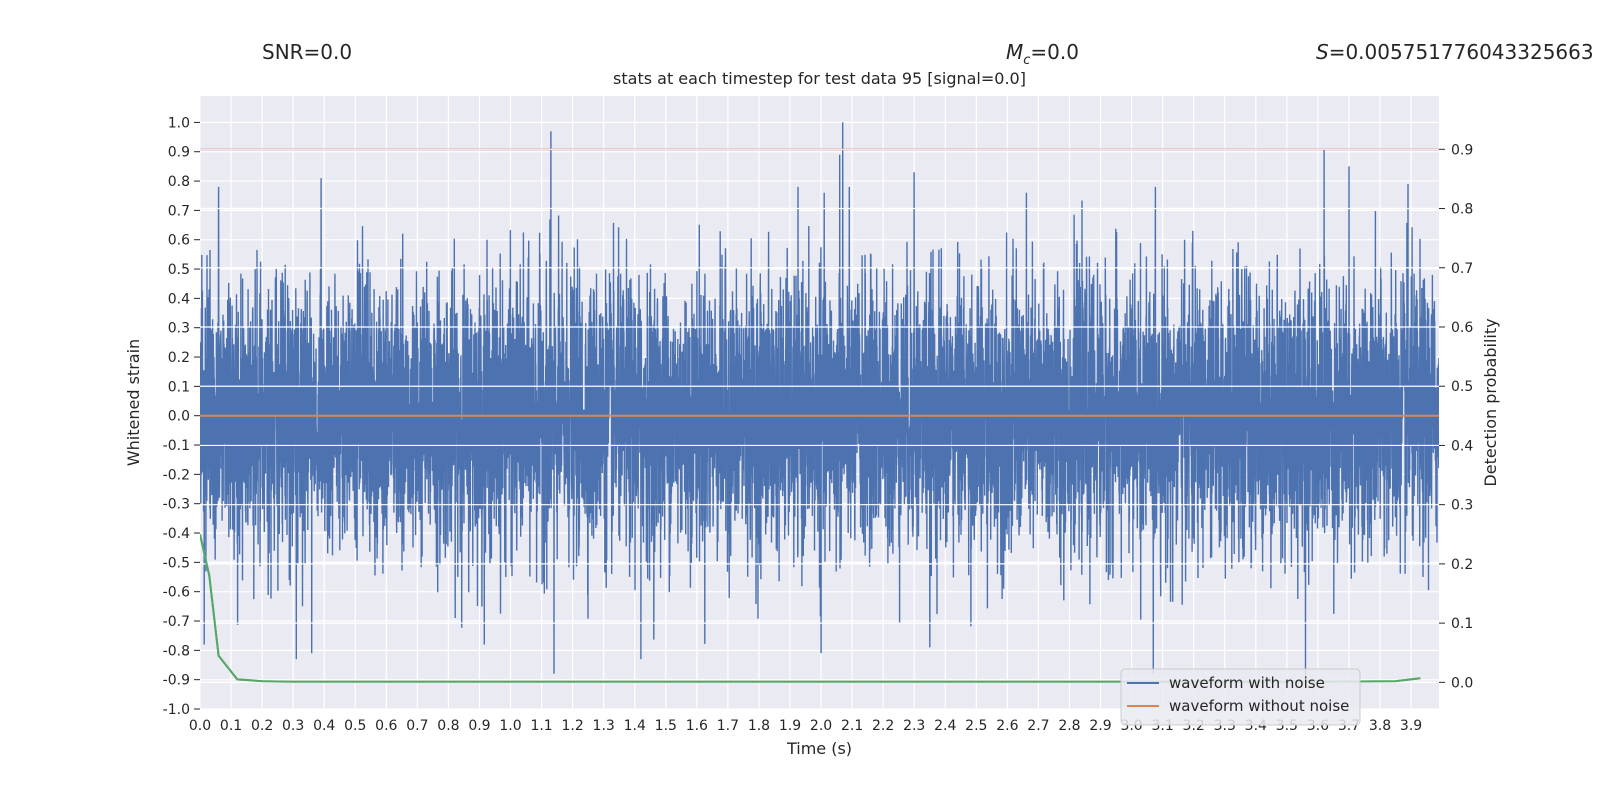 This screenshot has width=1600, height=800. Describe the element at coordinates (1462, 328) in the screenshot. I see `y2-tick-label: 0.6` at that location.